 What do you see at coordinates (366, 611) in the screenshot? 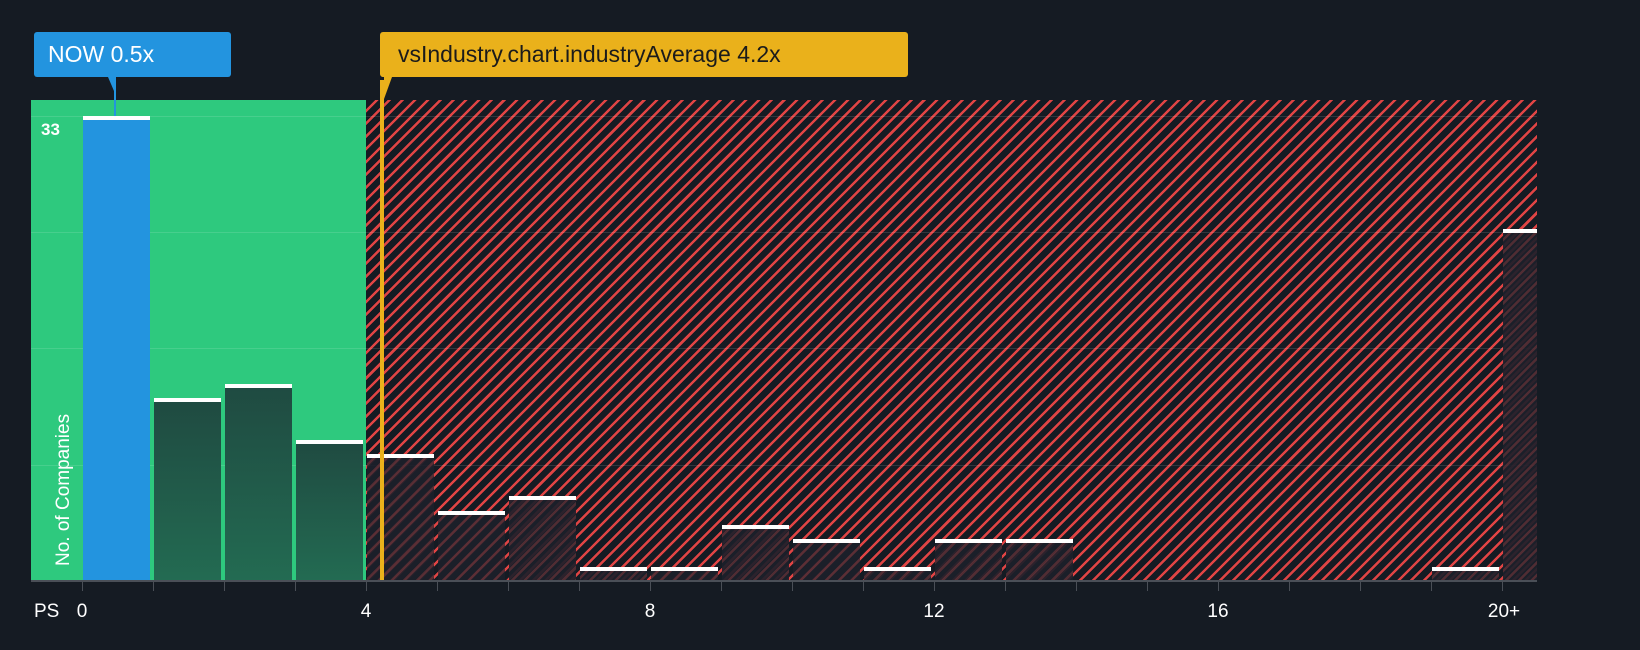
I see `x-axis-tick-label: 4` at bounding box center [366, 611].